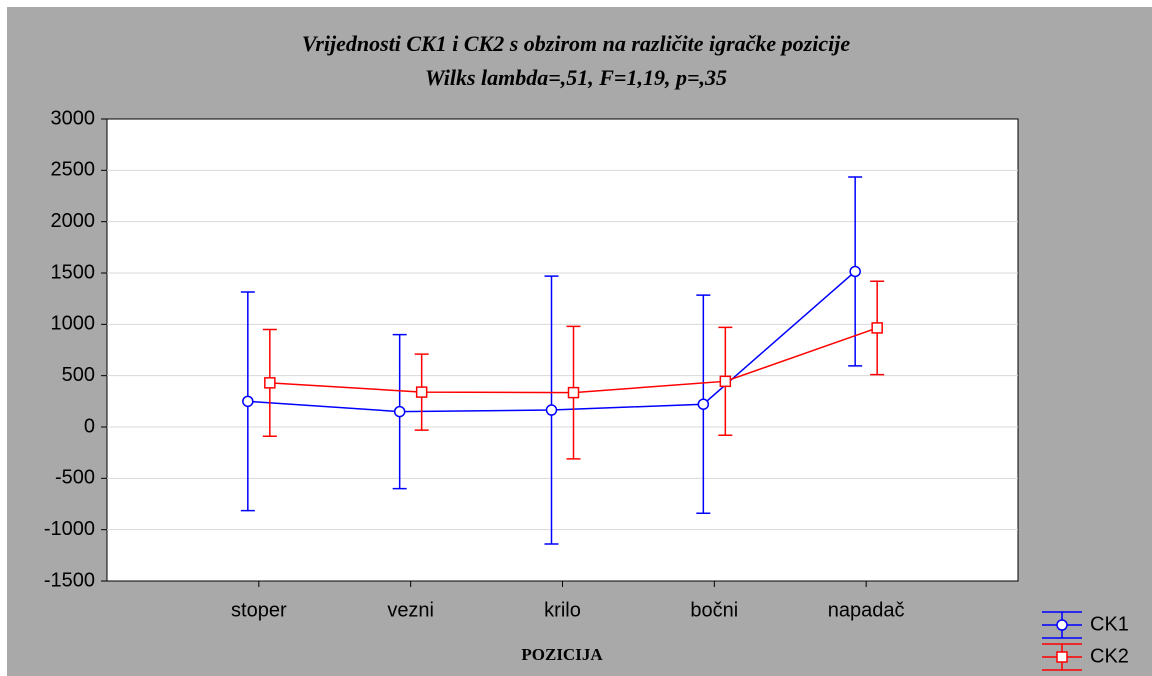  What do you see at coordinates (73, 221) in the screenshot?
I see `y-tick-label: 2000` at bounding box center [73, 221].